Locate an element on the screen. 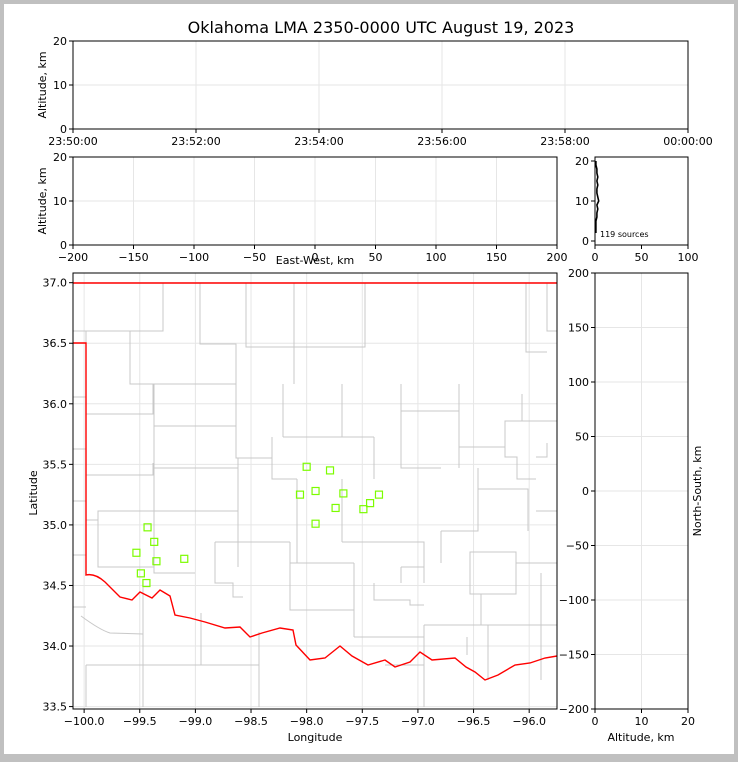 This screenshot has height=762, width=738. altitude-histogram-line is located at coordinates (597, 197).